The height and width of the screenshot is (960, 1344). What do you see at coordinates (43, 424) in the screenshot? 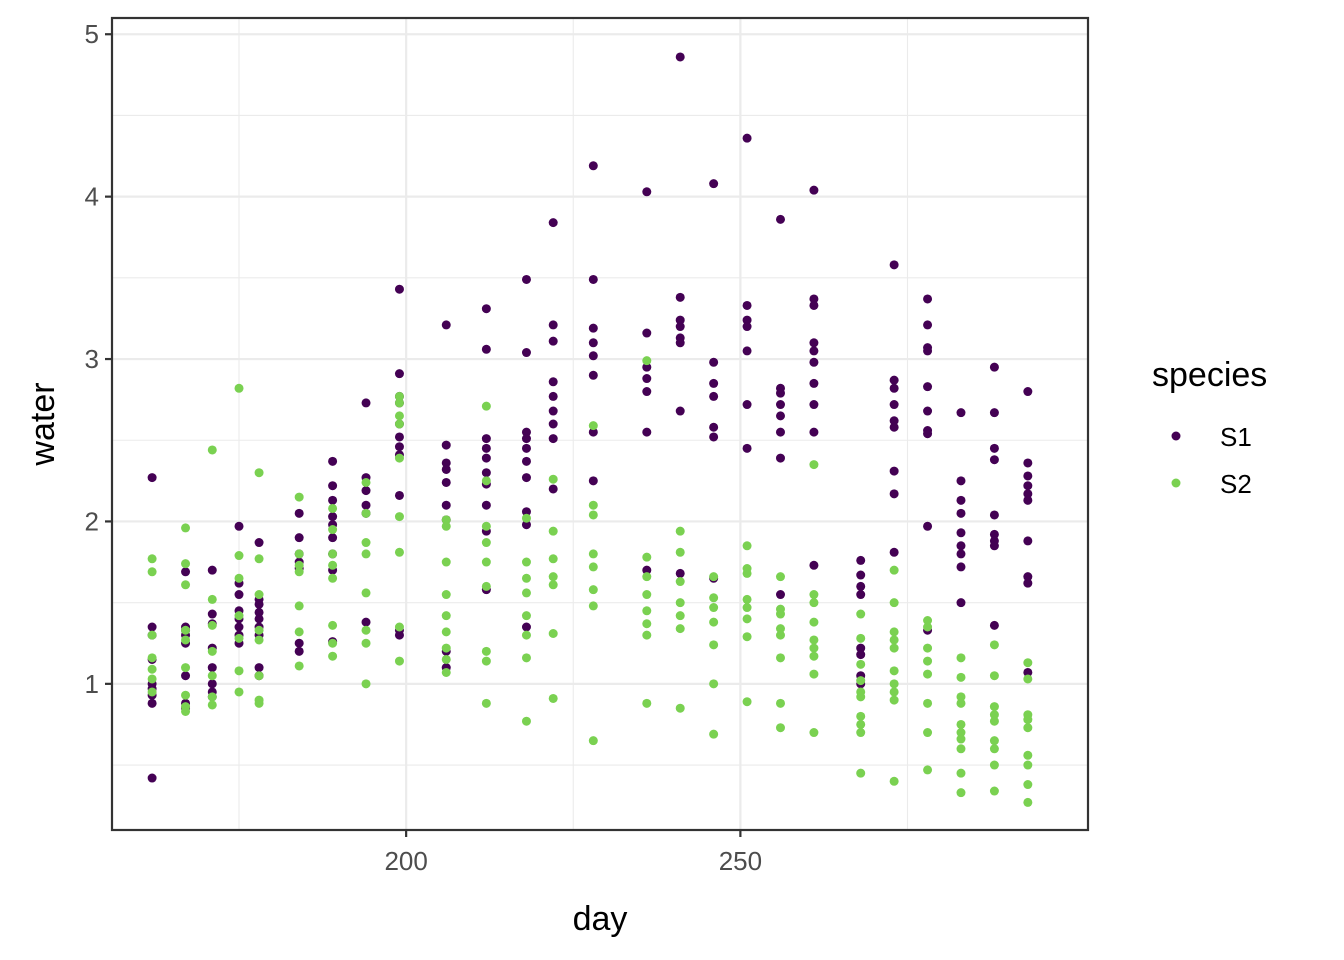
I see `y-axis-title: water` at bounding box center [43, 424].